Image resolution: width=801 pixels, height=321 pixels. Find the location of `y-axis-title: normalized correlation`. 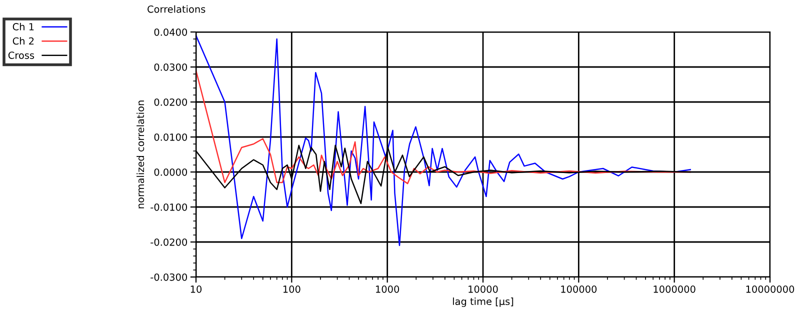

y-axis-title: normalized correlation is located at coordinates (140, 154).